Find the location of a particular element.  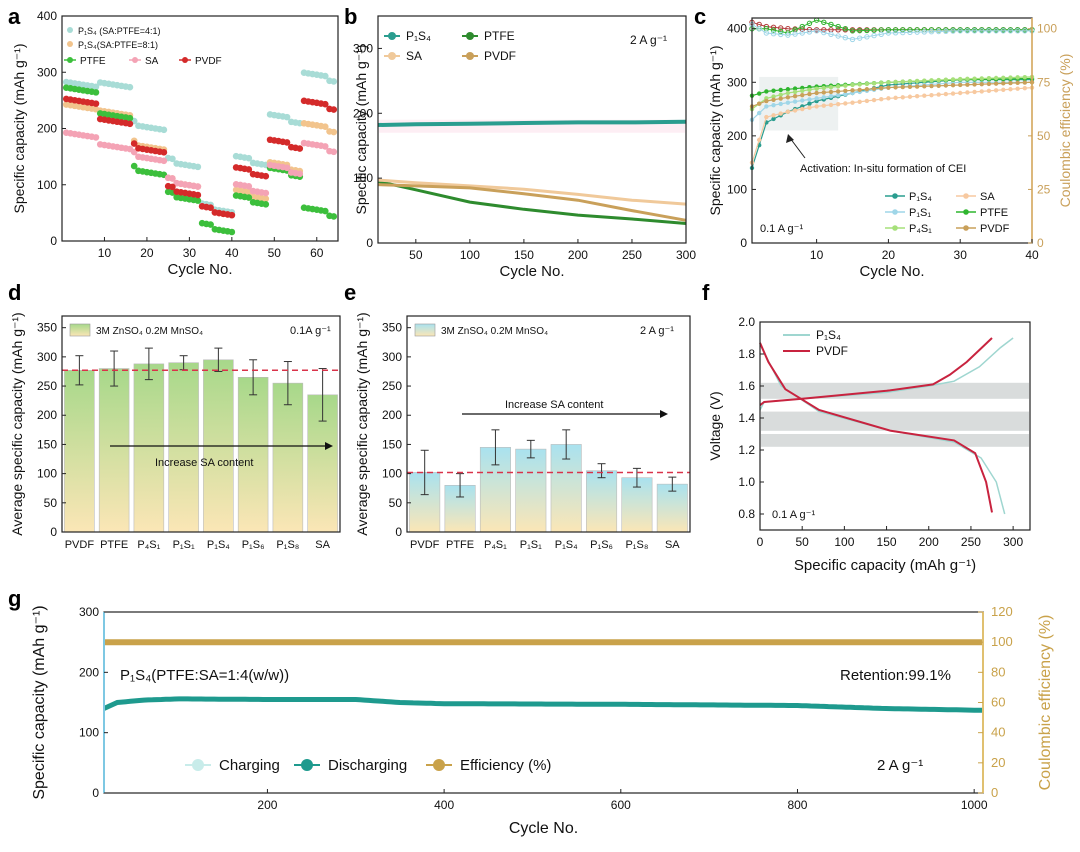

category-label: PVDF is located at coordinates (80, 545).